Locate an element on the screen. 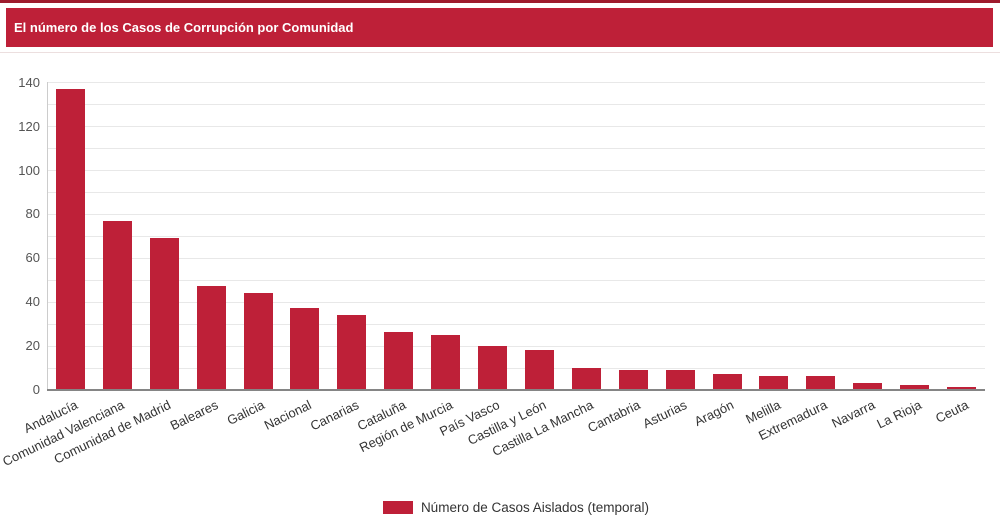 This screenshot has width=1000, height=524. y-tick-label: 120 is located at coordinates (29, 126).